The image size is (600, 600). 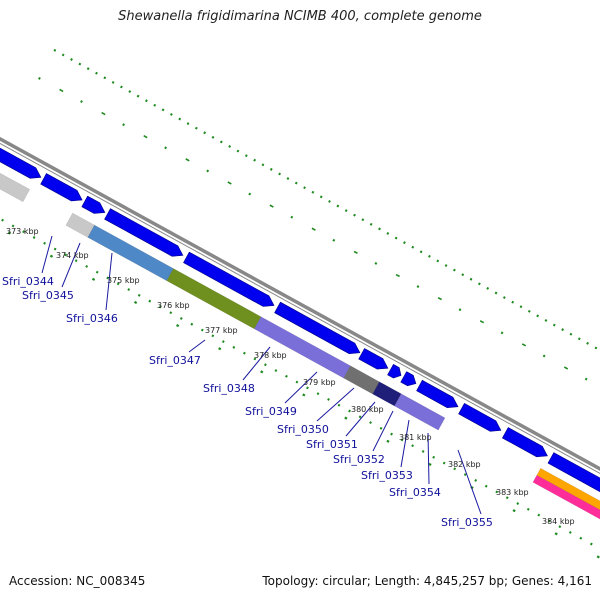 What do you see at coordinates (229, 388) in the screenshot?
I see `gene-label-link: Sfri_0348` at bounding box center [229, 388].